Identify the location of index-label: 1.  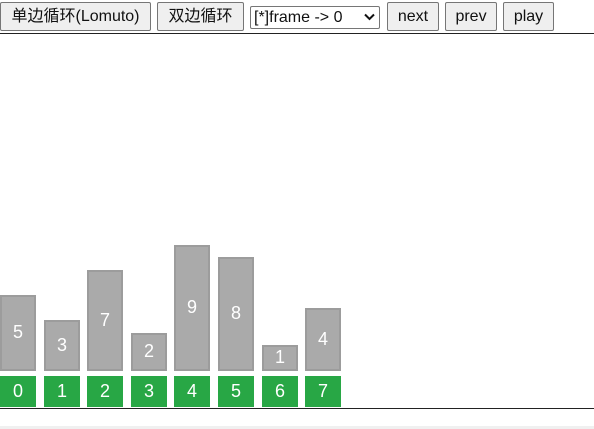
(62, 391).